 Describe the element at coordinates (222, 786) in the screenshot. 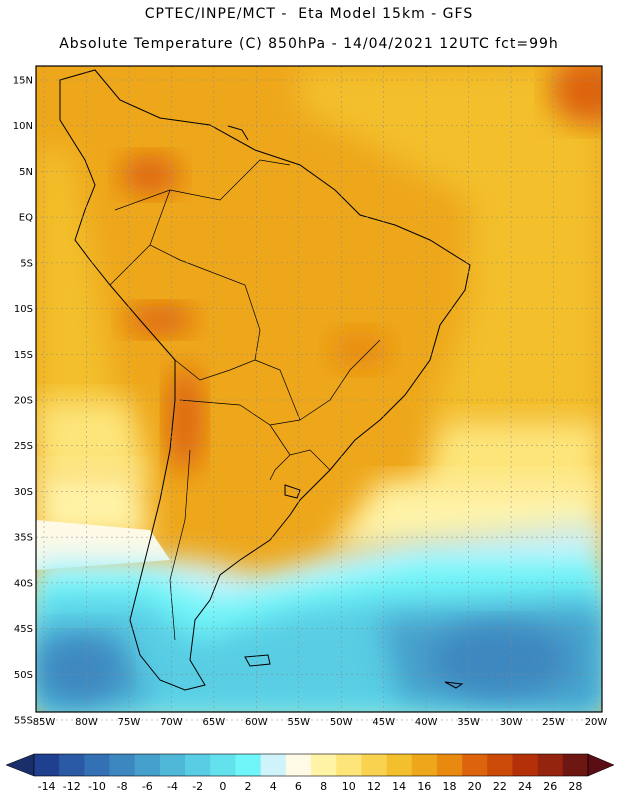

I see `legend-tick-label: 0` at that location.